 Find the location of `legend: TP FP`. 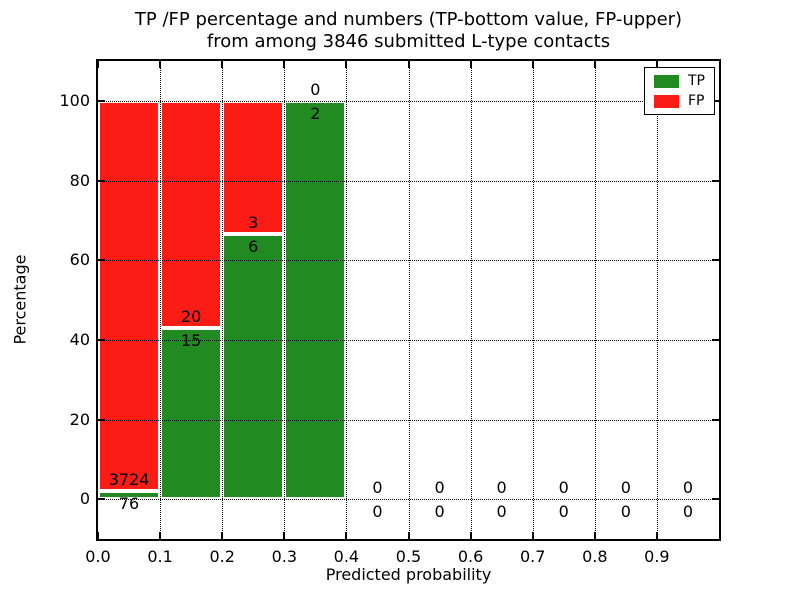

legend: TP FP is located at coordinates (679, 91).